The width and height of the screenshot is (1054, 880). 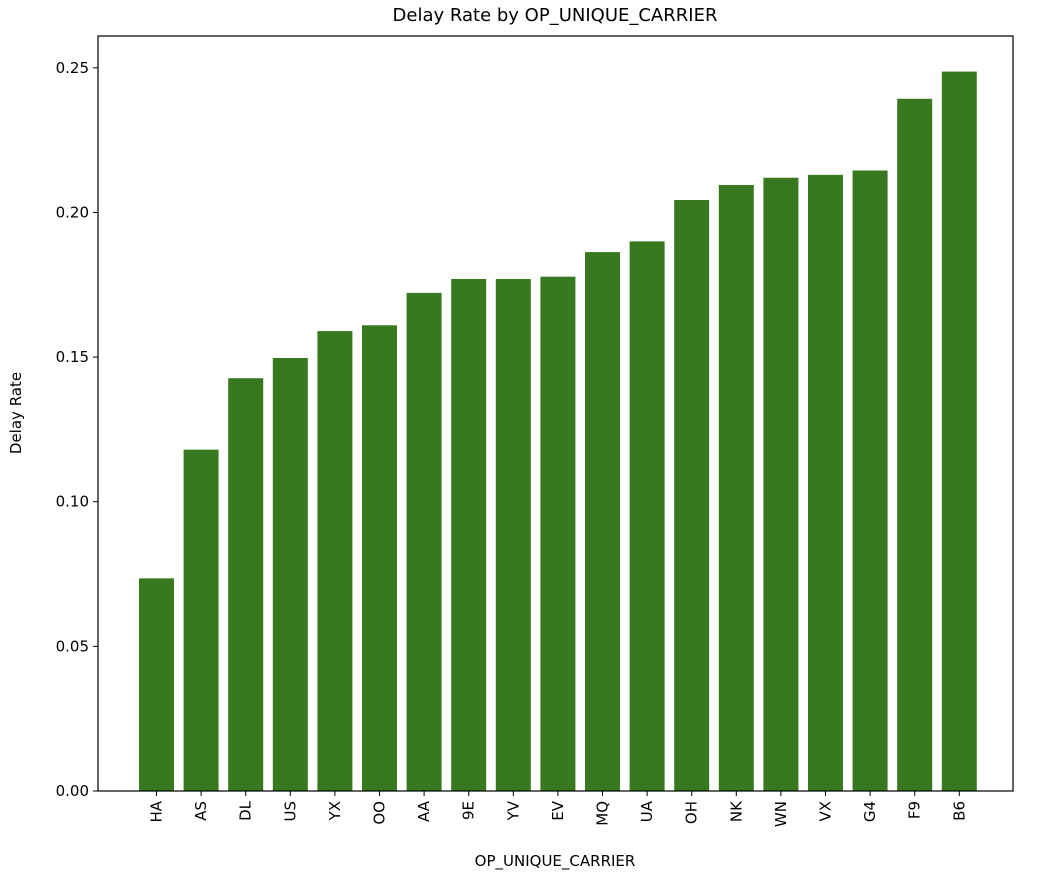 What do you see at coordinates (77, 429) in the screenshot?
I see `y-axis: 0.00 0.05 0.10 0.15 0.20 0.25` at bounding box center [77, 429].